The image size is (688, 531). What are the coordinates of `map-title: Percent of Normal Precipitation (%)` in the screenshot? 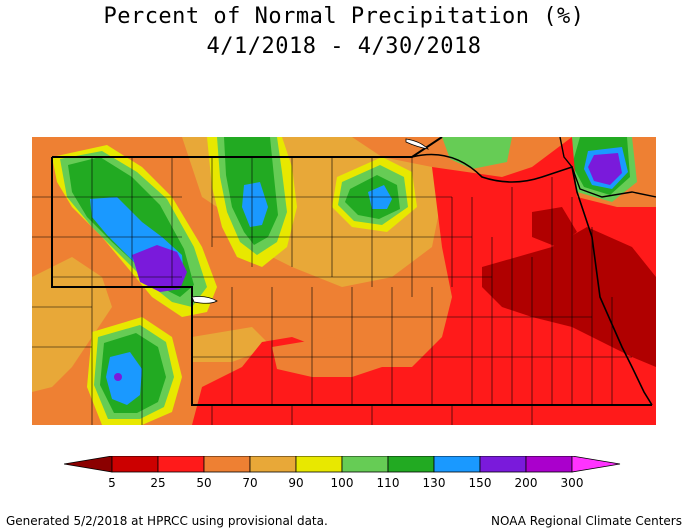 It's located at (344, 16).